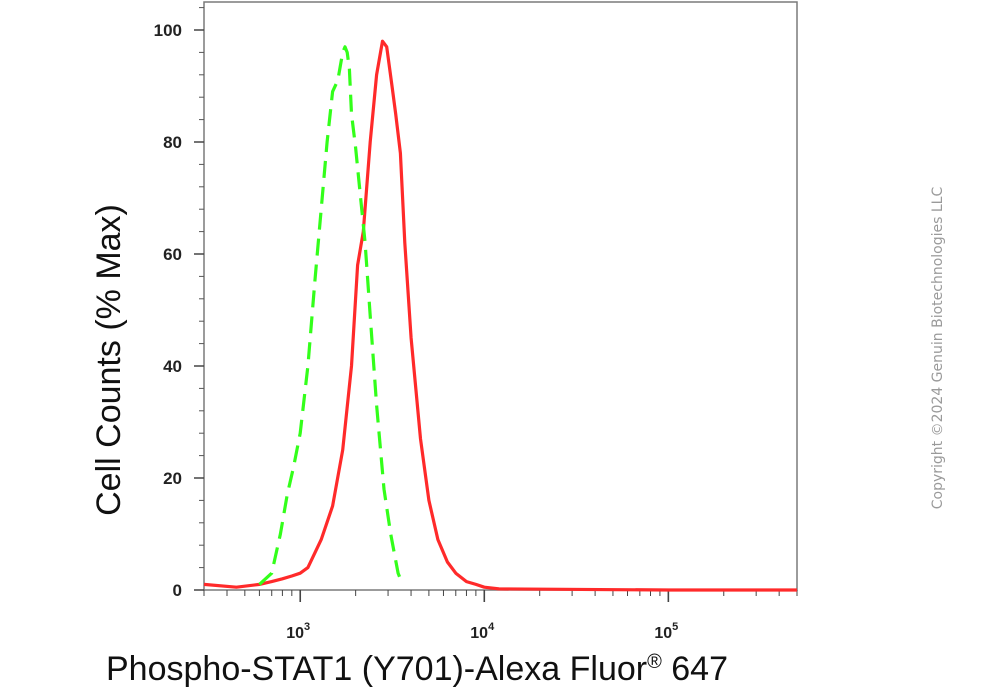 The width and height of the screenshot is (987, 700). Describe the element at coordinates (179, 303) in the screenshot. I see `y-axis: 0 20 40 60 80 100` at that location.